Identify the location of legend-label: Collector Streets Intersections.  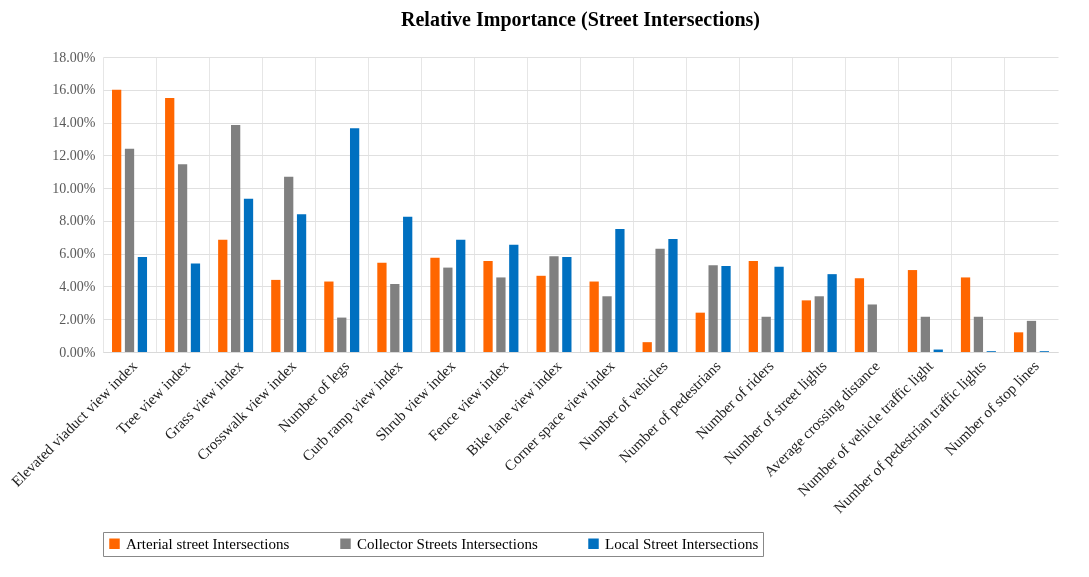
(447, 543).